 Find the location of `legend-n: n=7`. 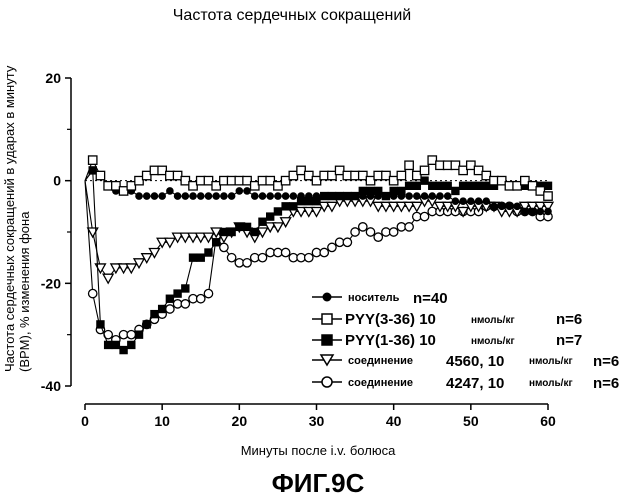

legend-n: n=7 is located at coordinates (569, 340).